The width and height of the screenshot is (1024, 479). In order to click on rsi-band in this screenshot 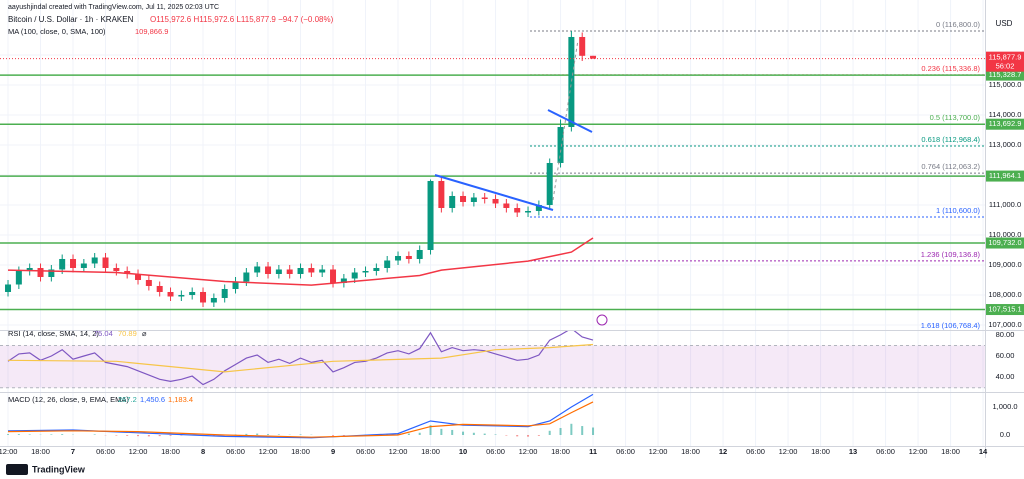, I will do `click(492, 366)`.